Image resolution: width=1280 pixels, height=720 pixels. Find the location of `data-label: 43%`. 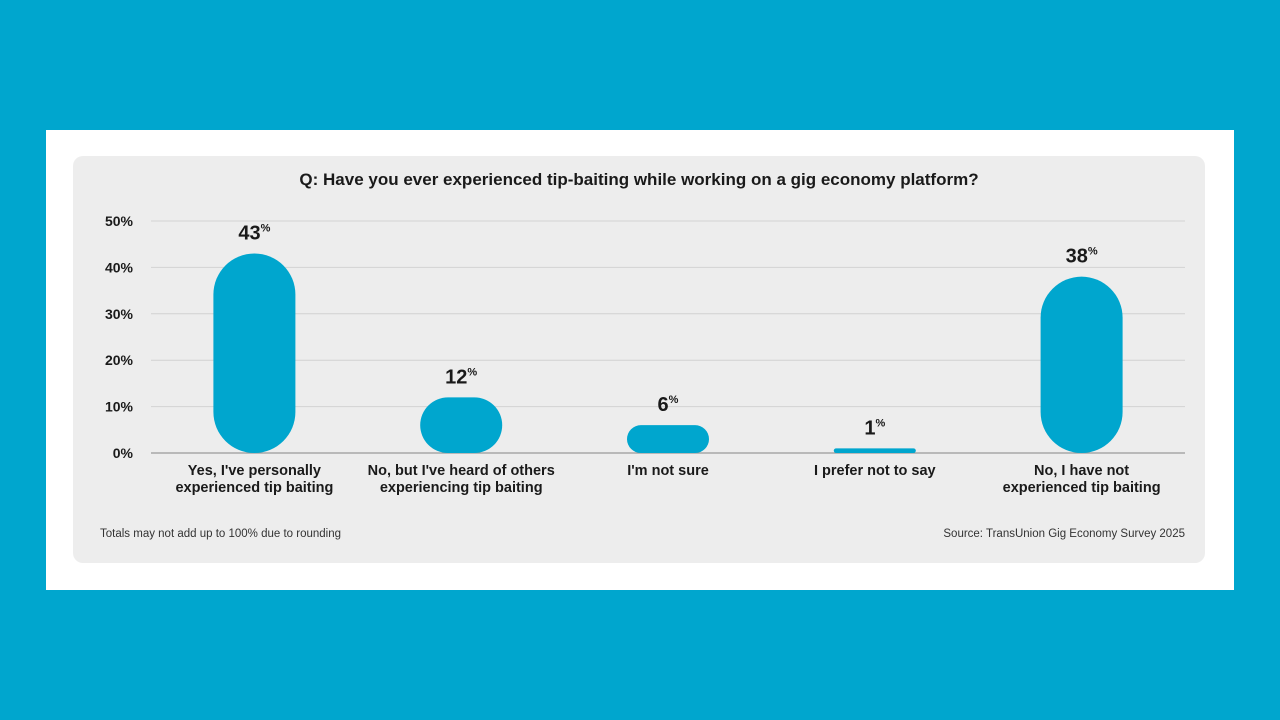

data-label: 43% is located at coordinates (254, 233).